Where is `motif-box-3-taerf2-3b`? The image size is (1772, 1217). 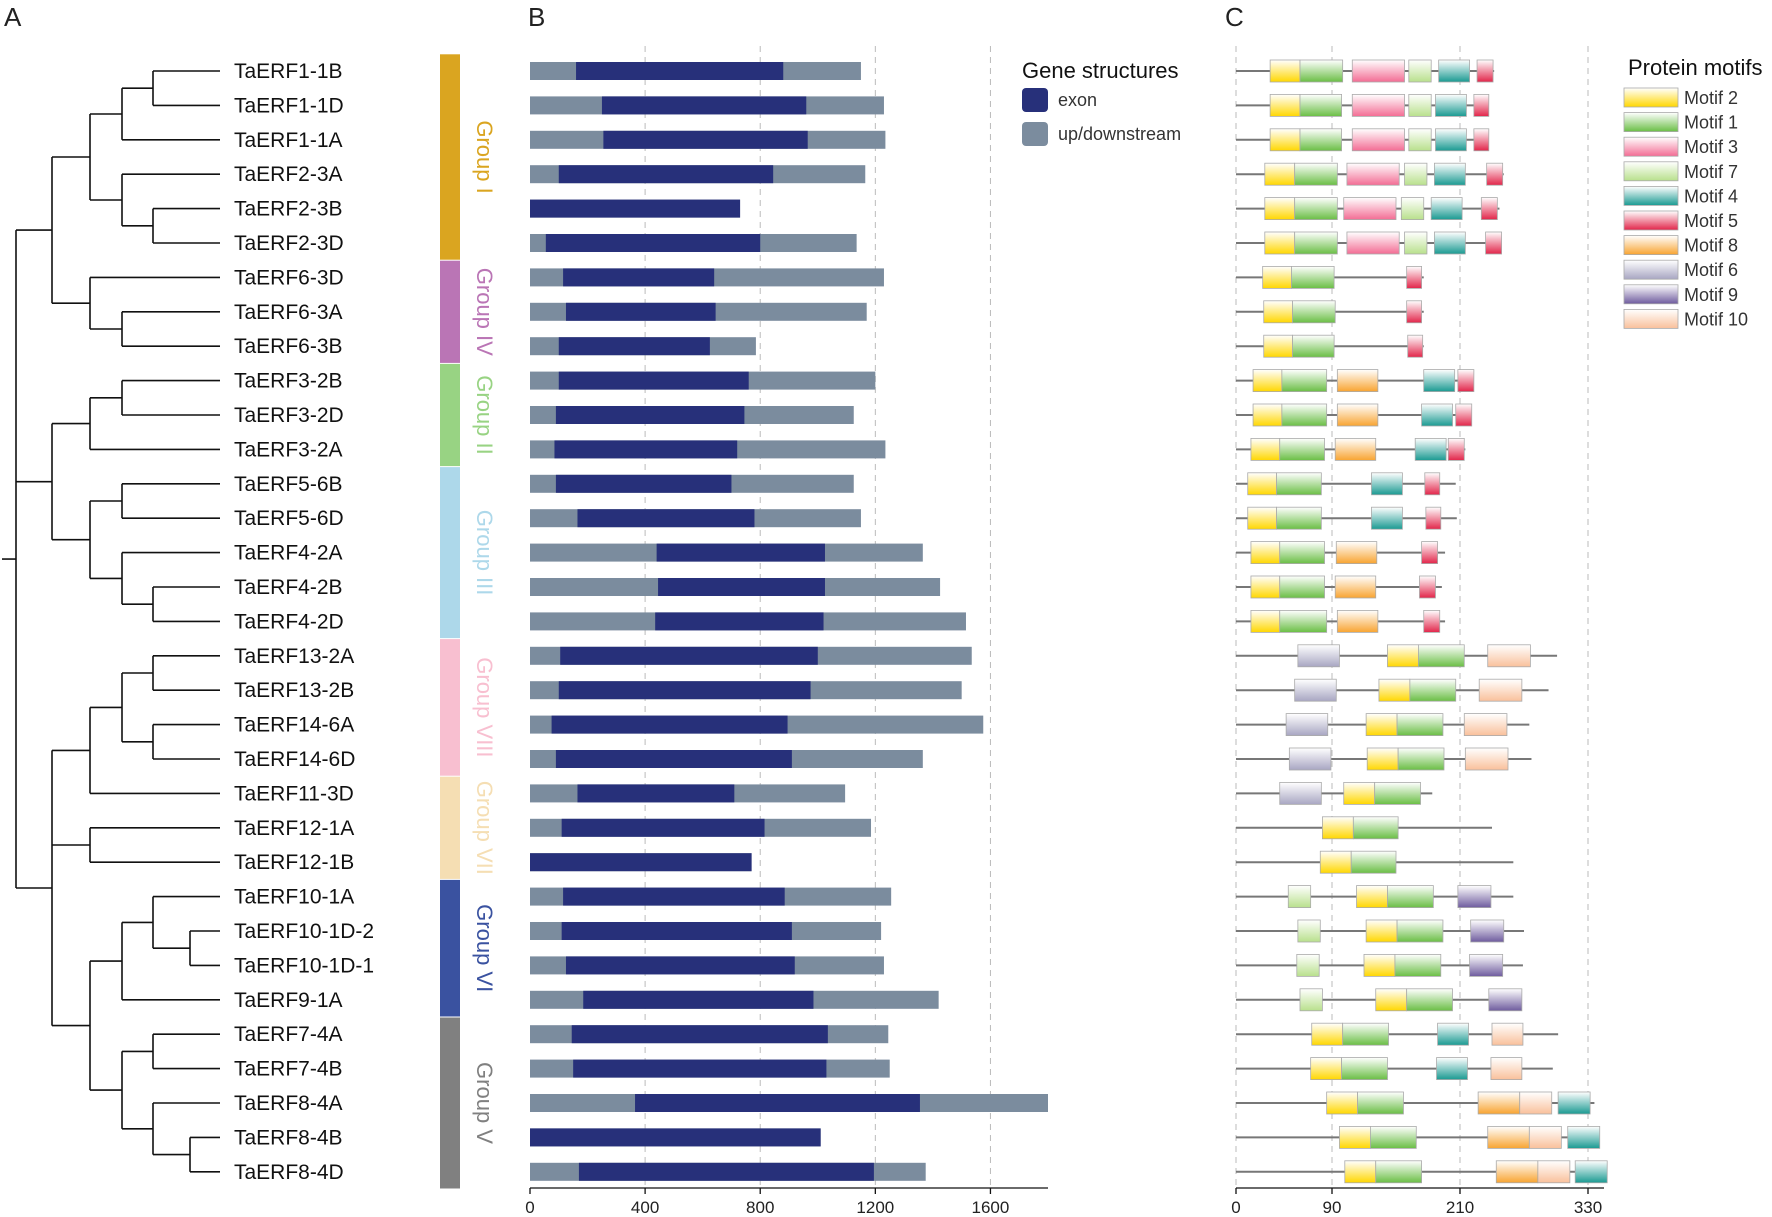
motif-box-3-taerf2-3b is located at coordinates (1370, 209).